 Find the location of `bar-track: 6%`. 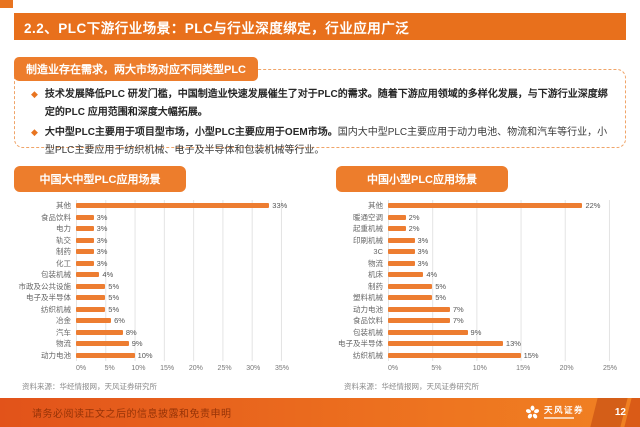

bar-track: 6% is located at coordinates (179, 321).